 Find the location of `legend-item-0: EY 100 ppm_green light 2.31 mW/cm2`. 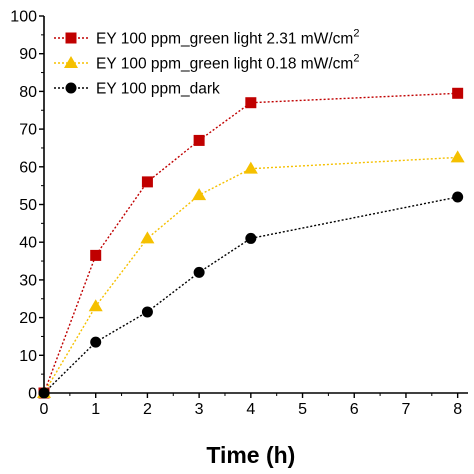

legend-item-0: EY 100 ppm_green light 2.31 mW/cm2 is located at coordinates (206, 38).